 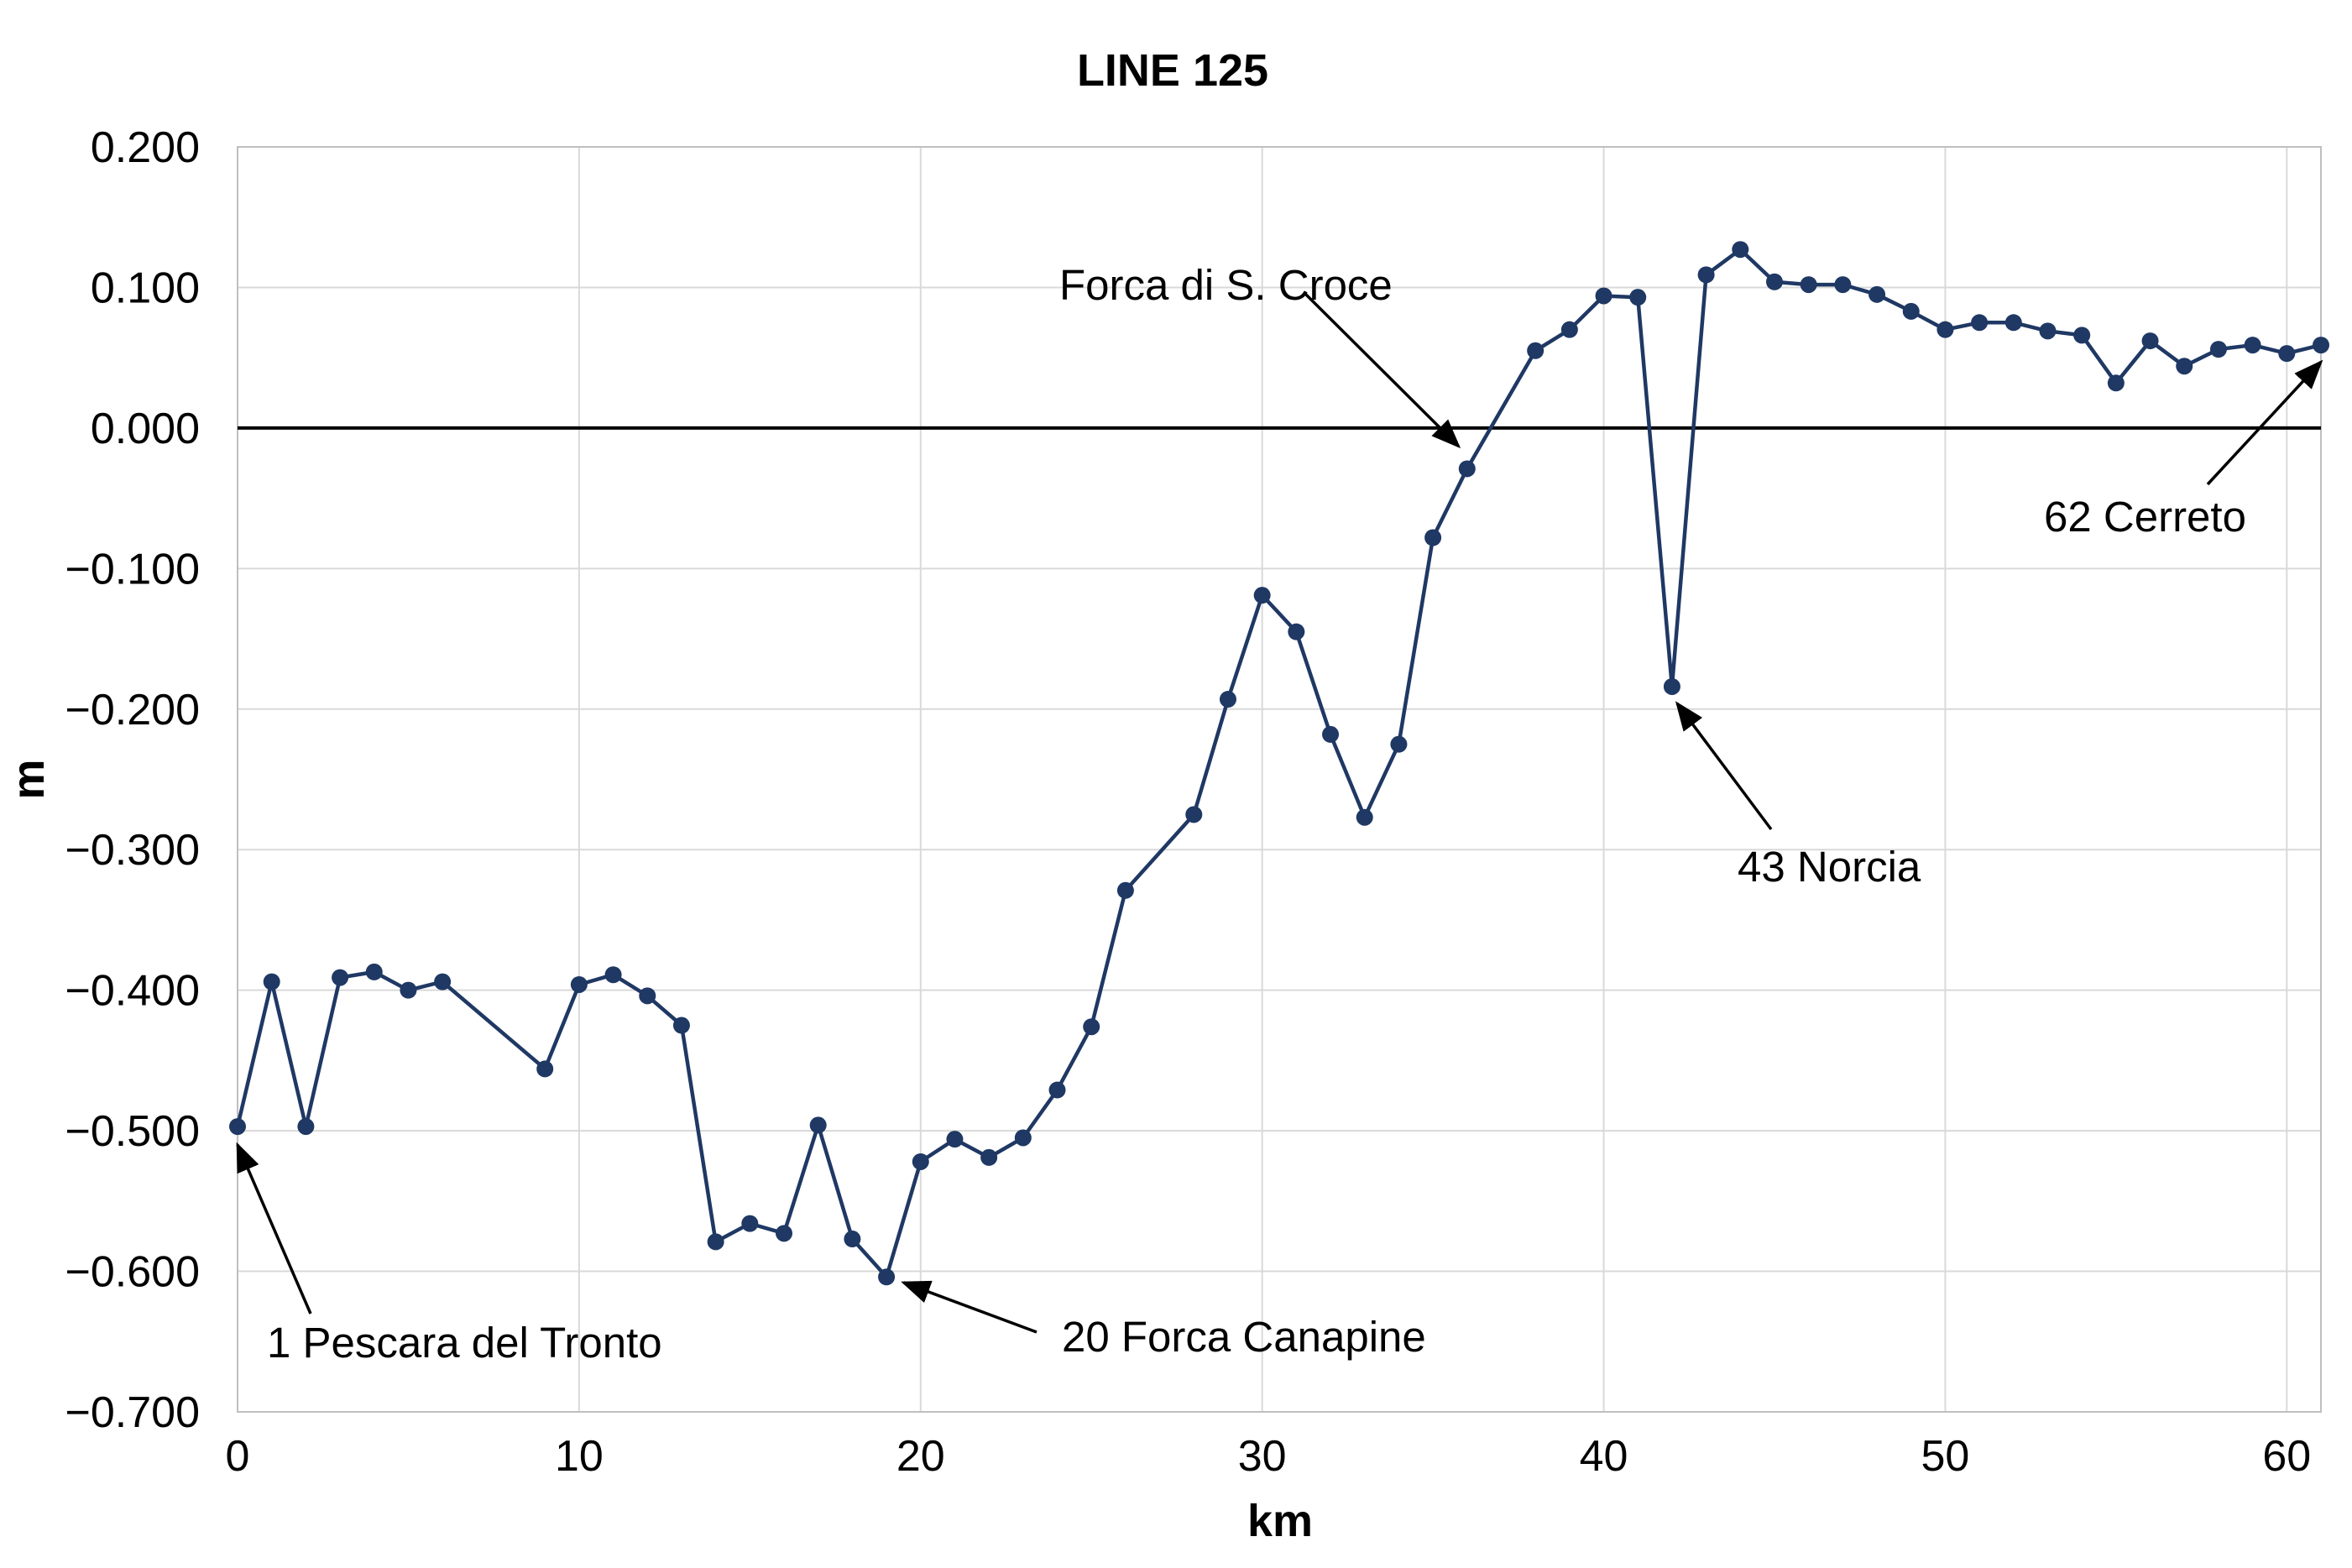 What do you see at coordinates (1262, 1456) in the screenshot?
I see `x-tick-label: 30` at bounding box center [1262, 1456].